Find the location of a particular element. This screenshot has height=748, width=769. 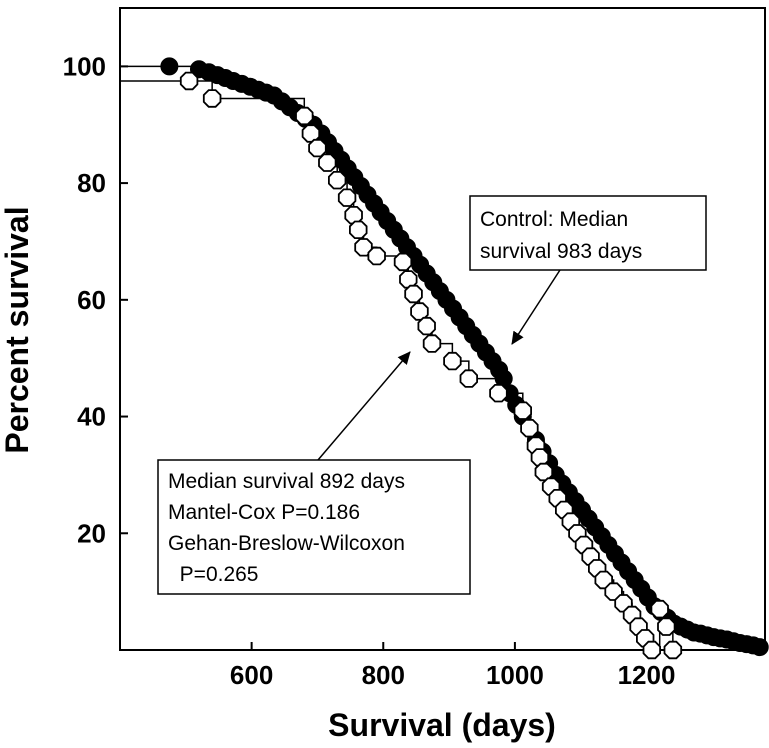

x-tick-label: 600 is located at coordinates (251, 675).